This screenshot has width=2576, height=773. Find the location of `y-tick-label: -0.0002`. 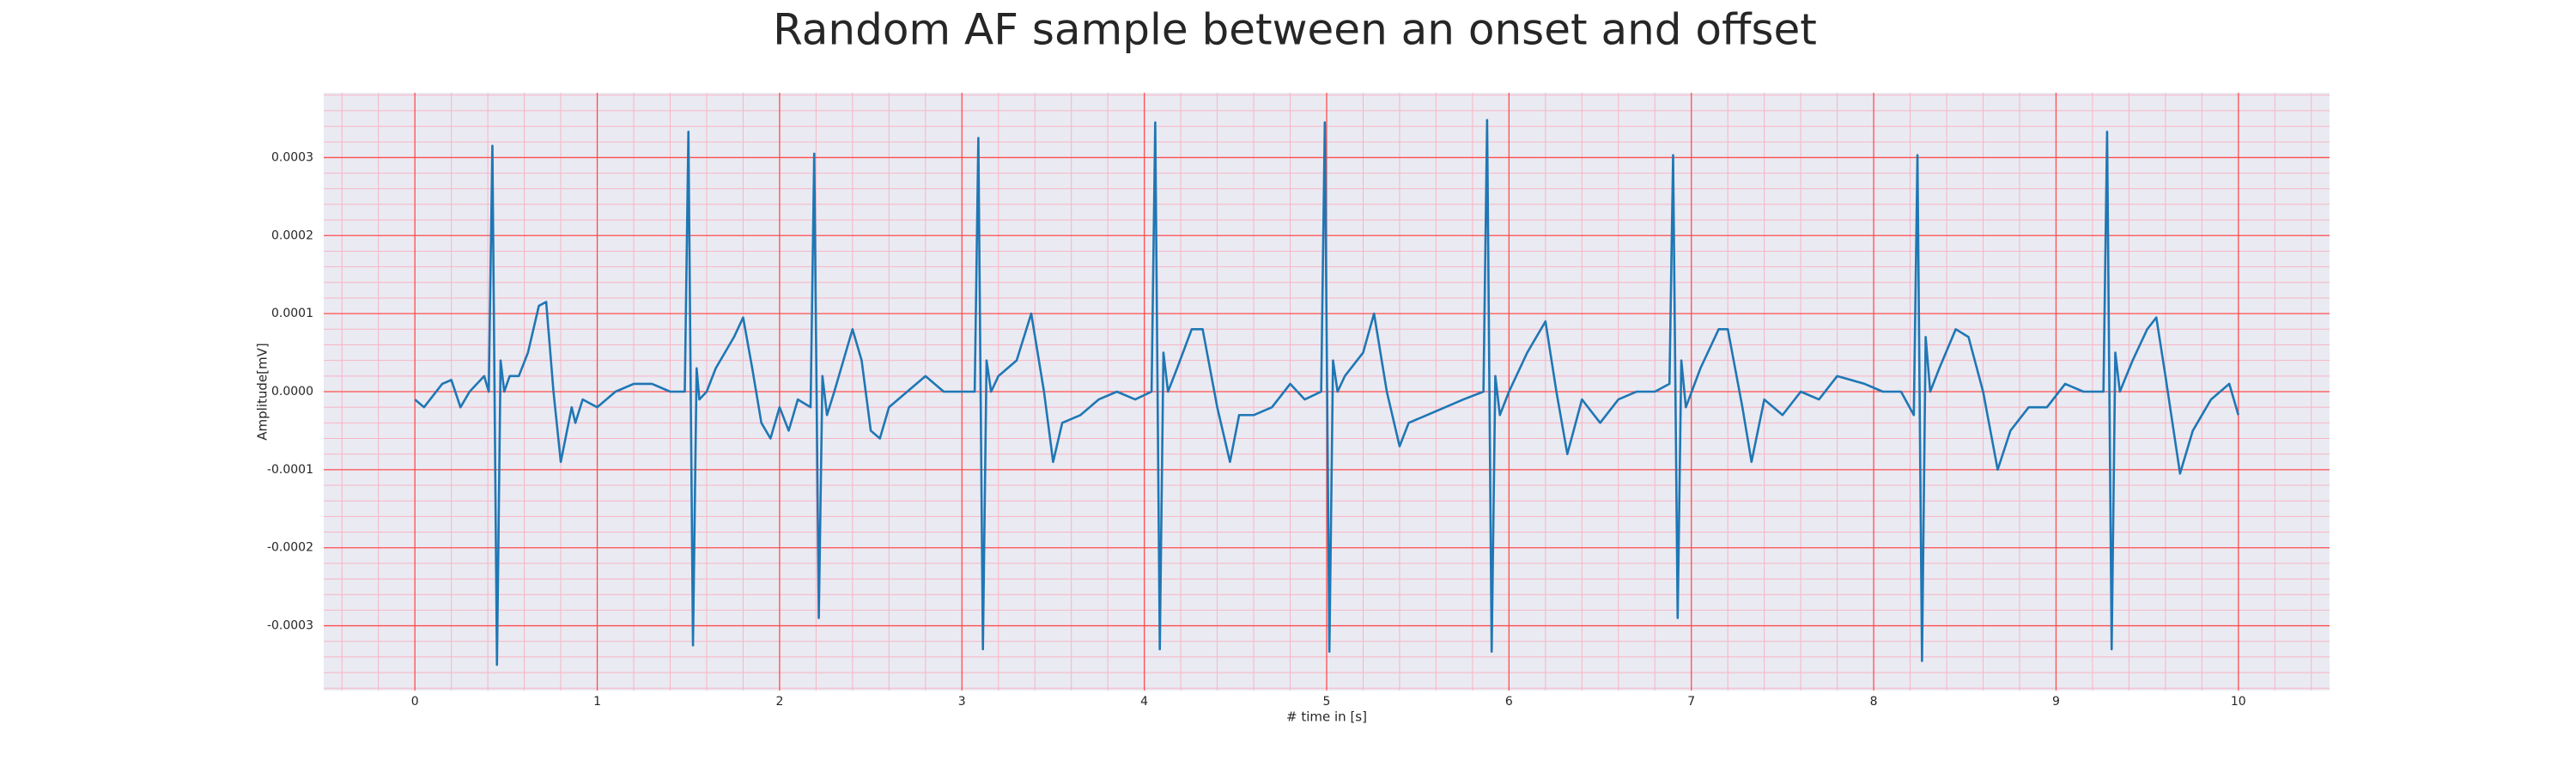

y-tick-label: -0.0002 is located at coordinates (290, 548).